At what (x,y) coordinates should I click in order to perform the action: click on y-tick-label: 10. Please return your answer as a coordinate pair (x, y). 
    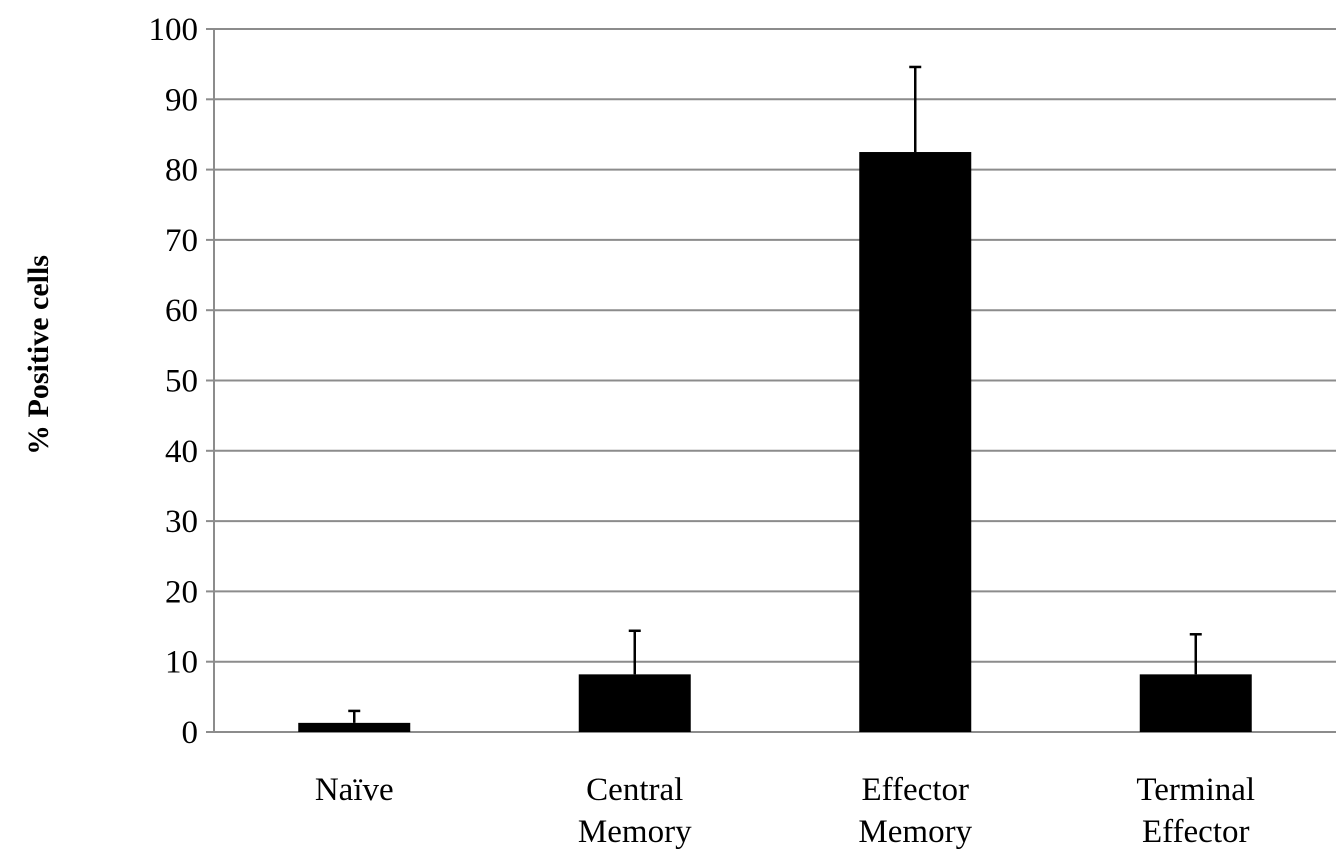
    Looking at the image, I should click on (181, 663).